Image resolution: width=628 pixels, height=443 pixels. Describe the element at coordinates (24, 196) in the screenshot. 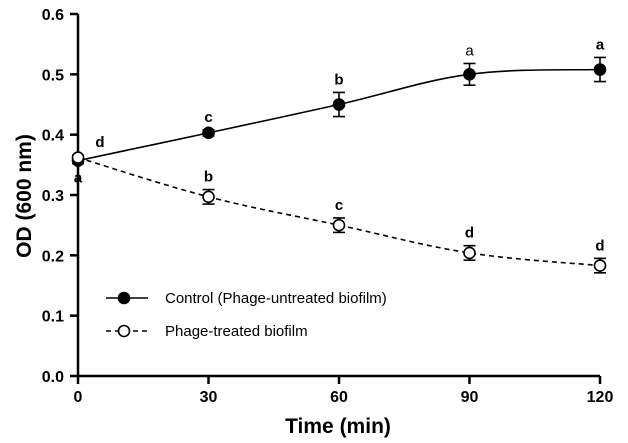

I see `y-axis-label: OD (600 nm)` at that location.